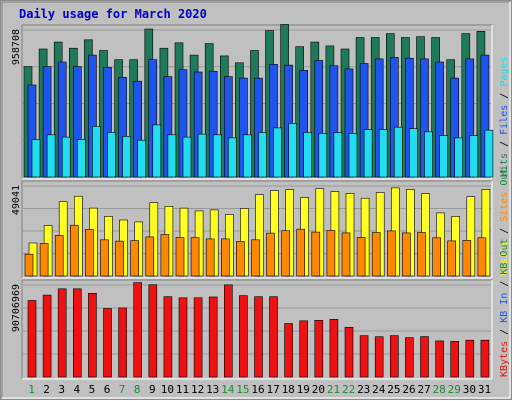 Image resolution: width=512 pixels, height=401 pixels. I want to click on legend-entry: Pages, so click(504, 75).